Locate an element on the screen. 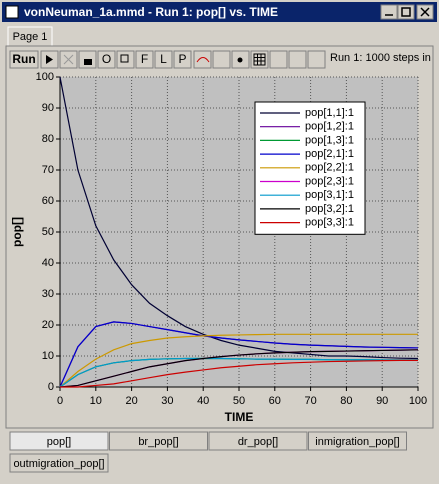  minimize-button is located at coordinates (389, 12).